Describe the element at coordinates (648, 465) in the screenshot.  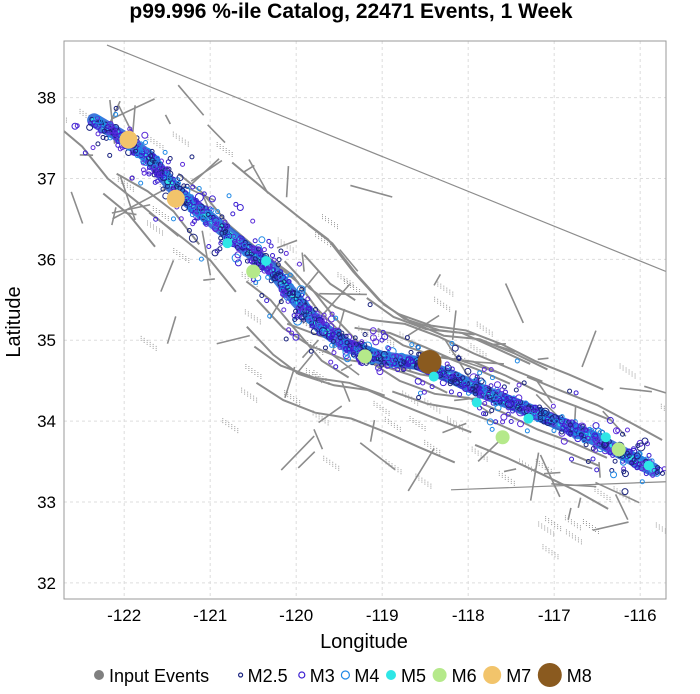
I see `major-event-m5` at that location.